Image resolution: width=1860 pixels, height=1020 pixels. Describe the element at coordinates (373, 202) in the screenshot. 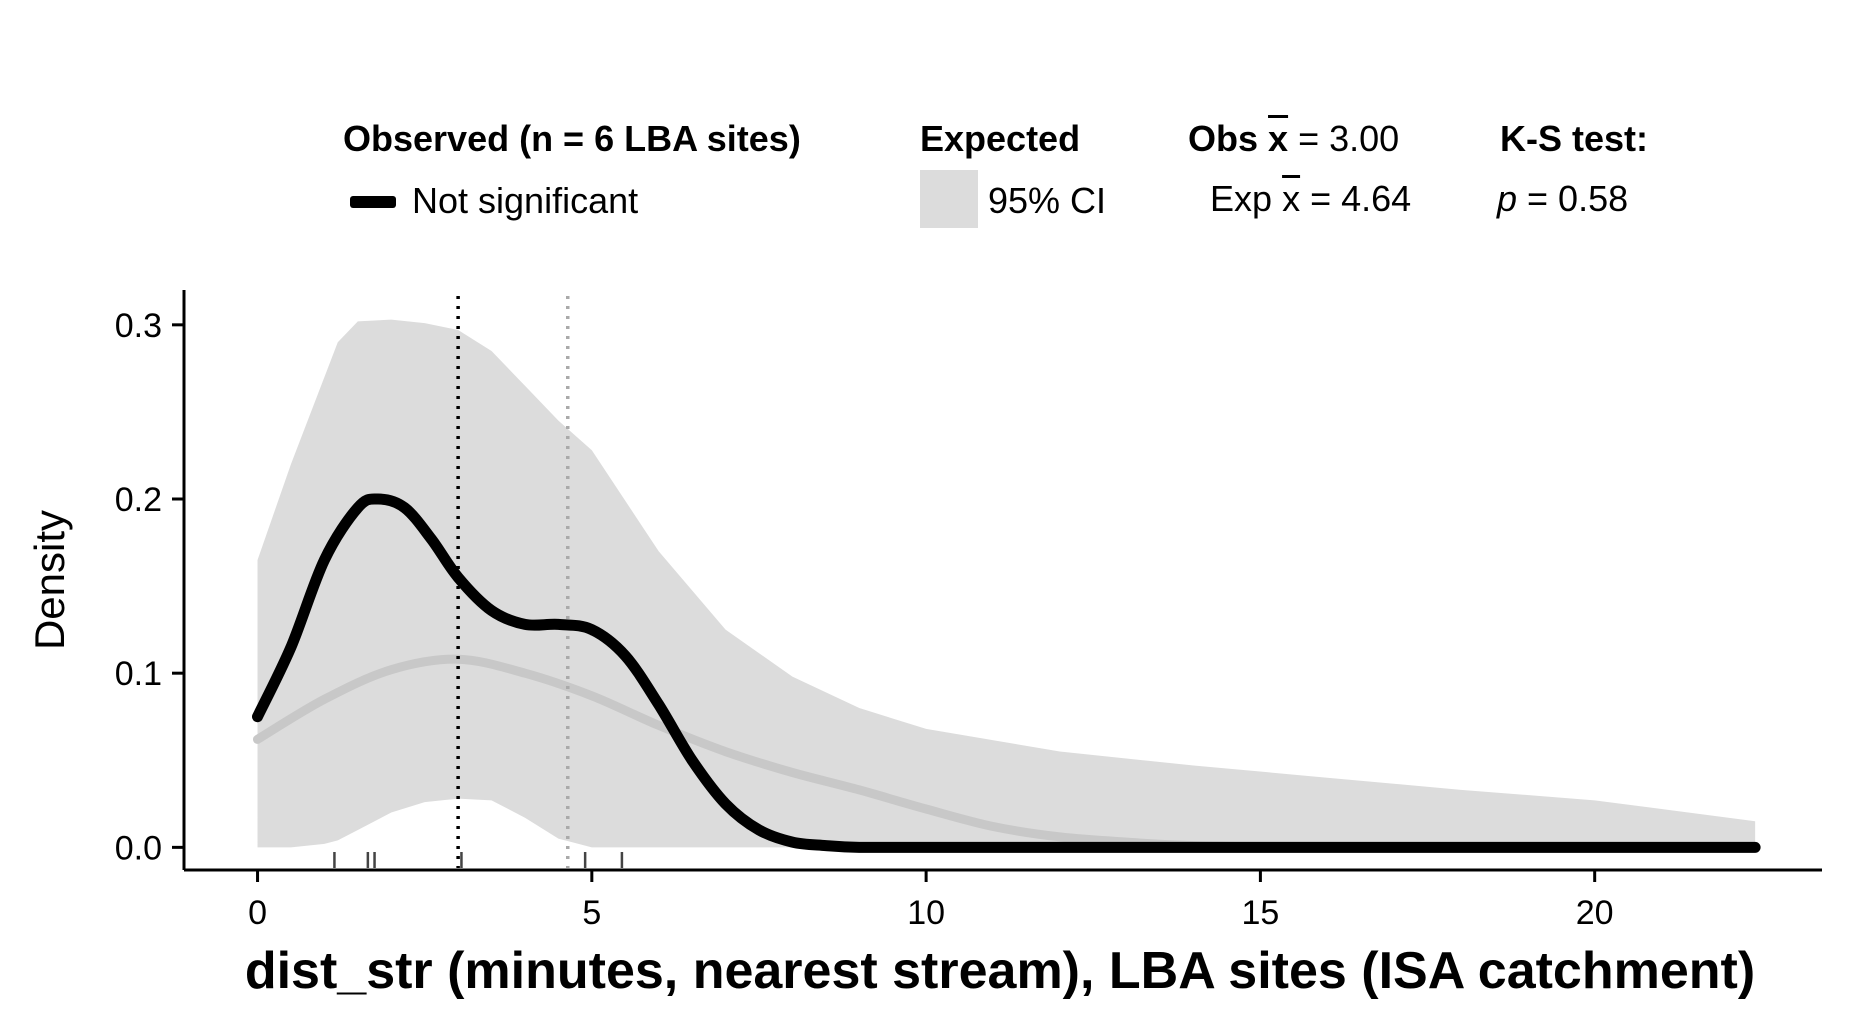

I see `legend-observed-swatch` at that location.